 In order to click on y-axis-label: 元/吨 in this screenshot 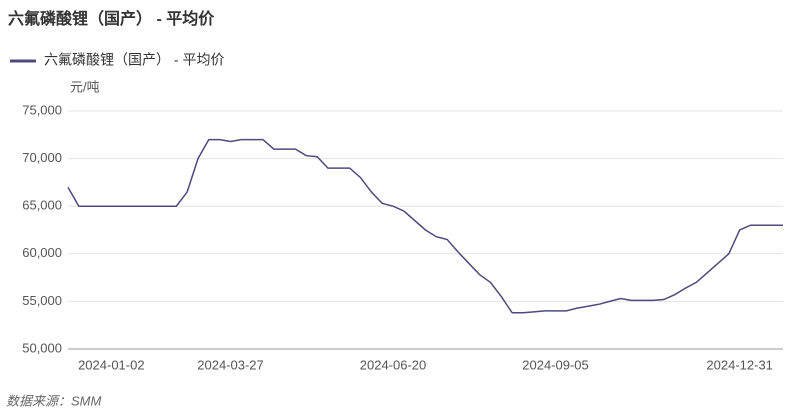, I will do `click(85, 86)`.